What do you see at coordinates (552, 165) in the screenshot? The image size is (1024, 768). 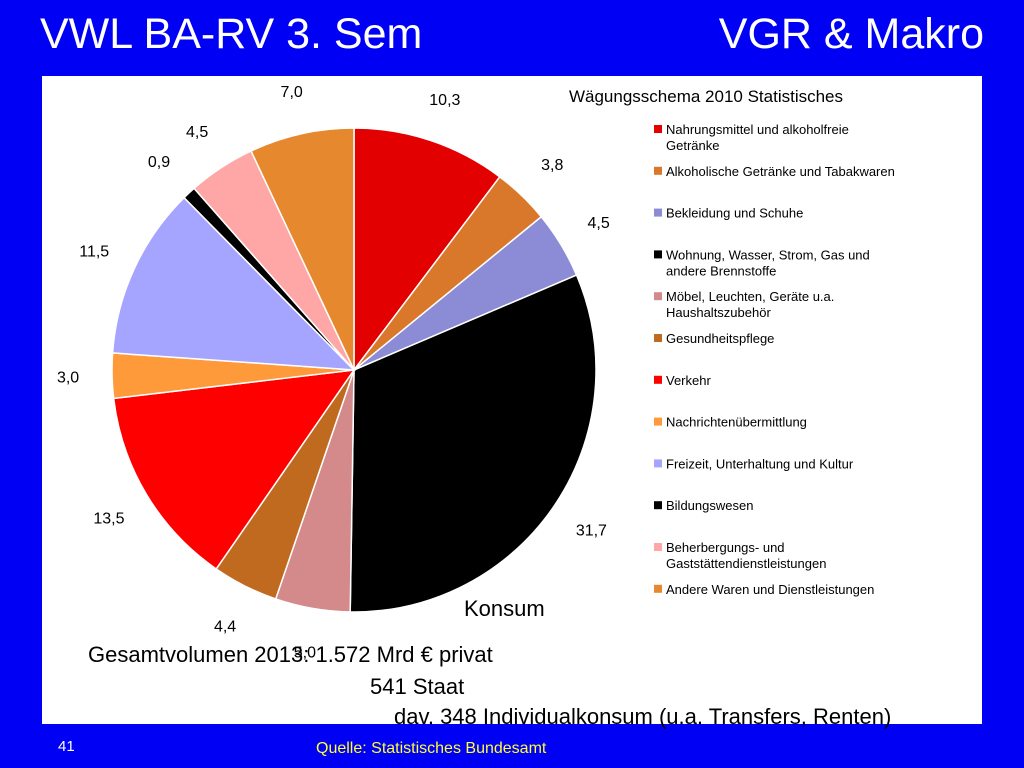 I see `pie-value-label: 3,8` at bounding box center [552, 165].